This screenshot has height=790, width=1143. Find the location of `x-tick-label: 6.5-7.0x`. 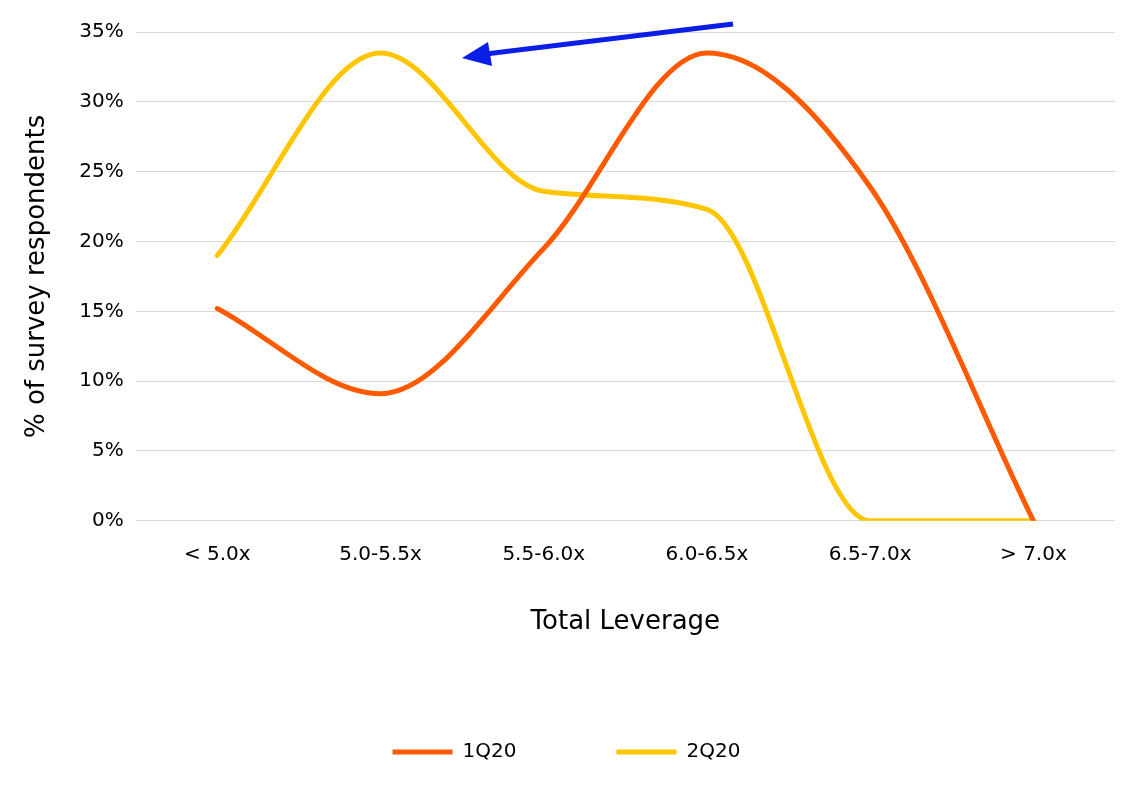

x-tick-label: 6.5-7.0x is located at coordinates (870, 553).